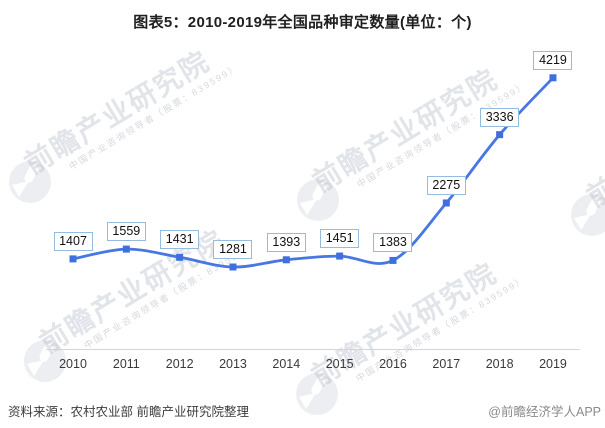 The image size is (605, 428). Describe the element at coordinates (126, 364) in the screenshot. I see `x-axis-tick-label: 2011` at that location.